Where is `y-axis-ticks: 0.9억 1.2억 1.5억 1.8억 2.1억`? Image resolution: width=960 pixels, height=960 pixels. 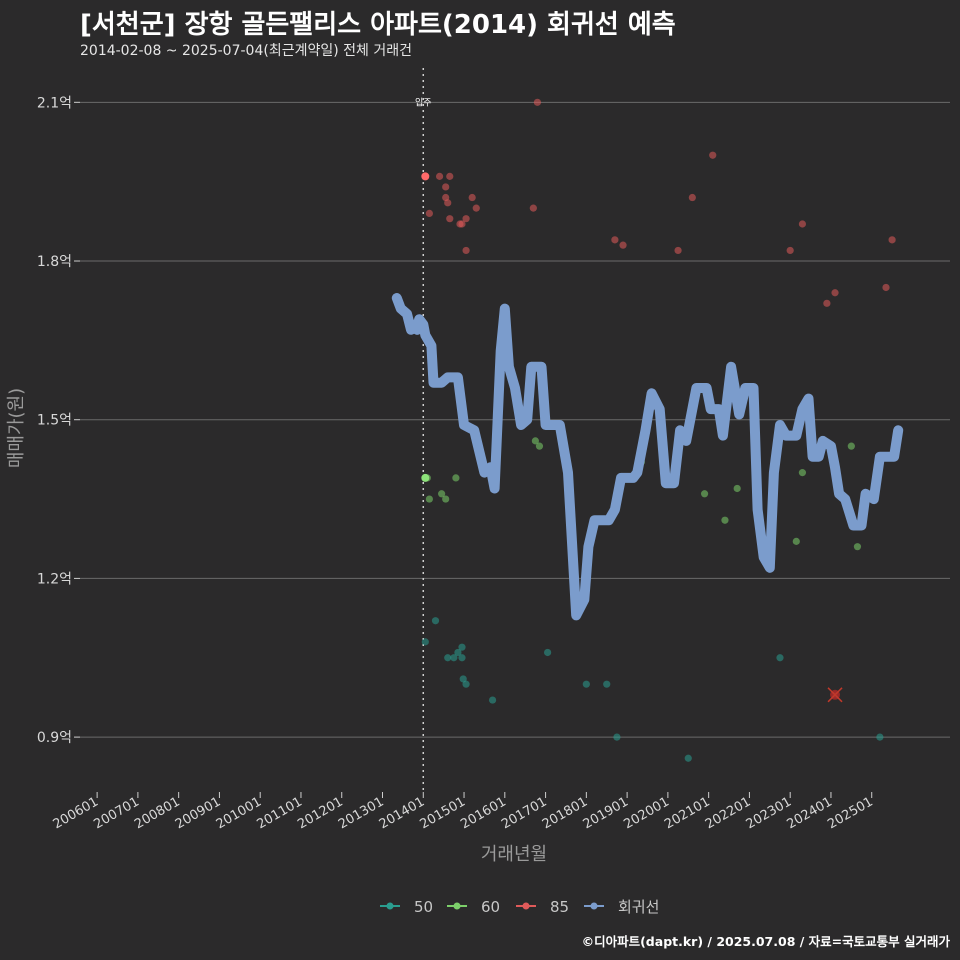 y-axis-ticks: 0.9억 1.2억 1.5억 1.8억 2.1억 is located at coordinates (58, 420).